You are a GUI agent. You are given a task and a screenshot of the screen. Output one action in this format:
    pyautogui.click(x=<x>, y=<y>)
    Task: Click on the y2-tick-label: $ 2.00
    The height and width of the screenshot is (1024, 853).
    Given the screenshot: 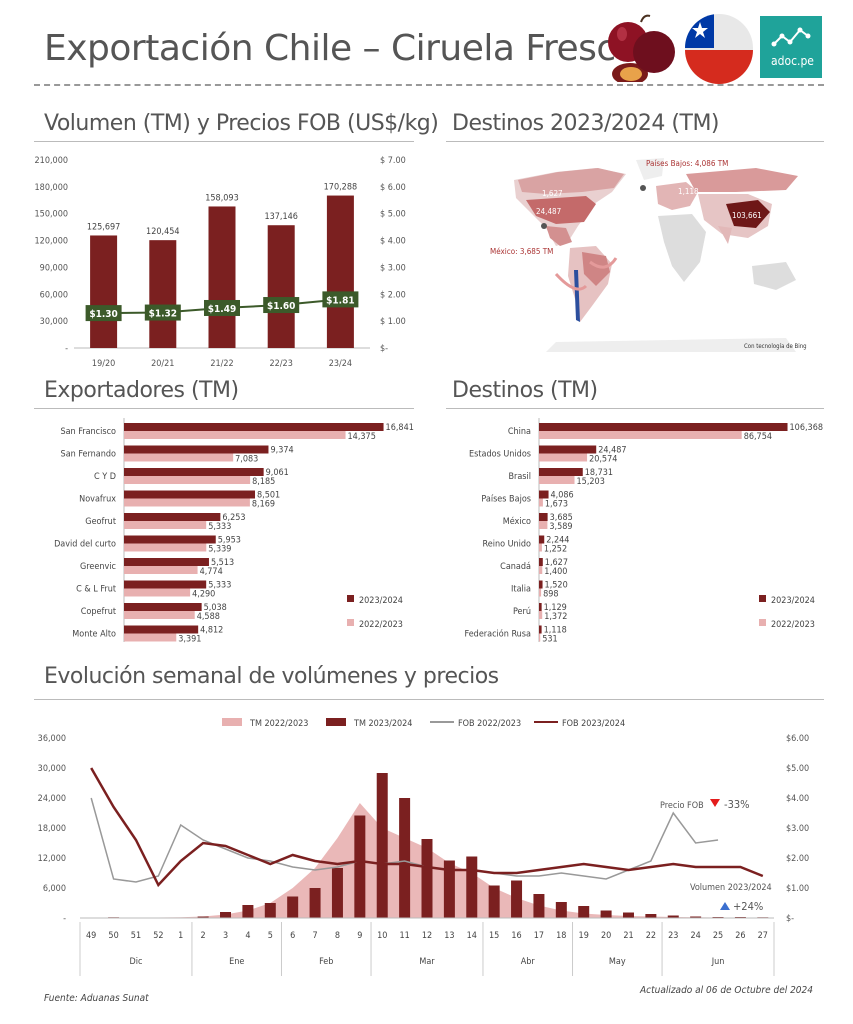 What is the action you would take?
    pyautogui.click(x=393, y=295)
    